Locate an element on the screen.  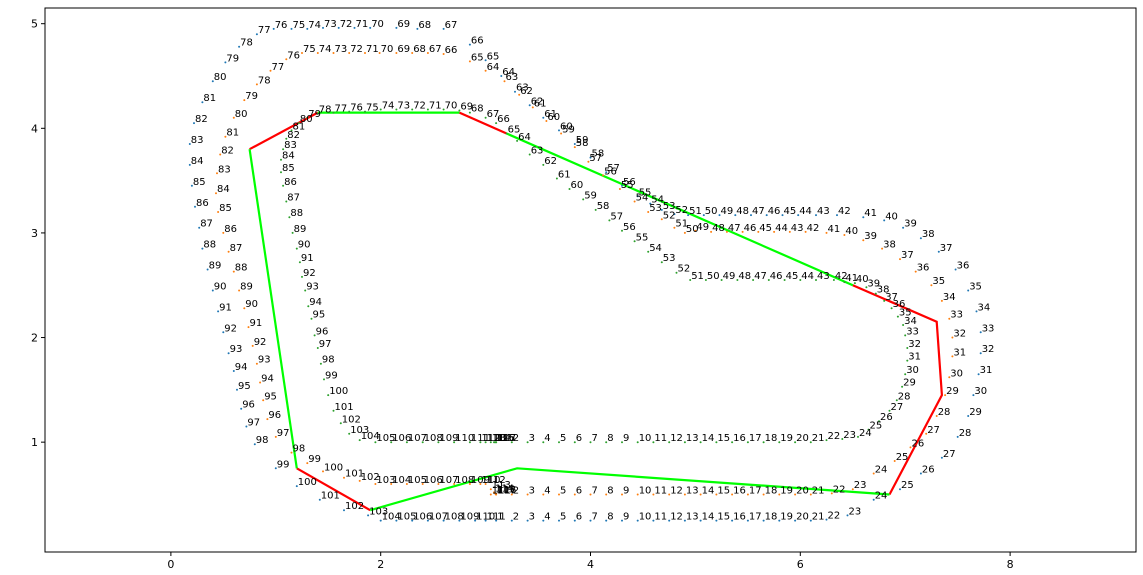
point-label: 87 is located at coordinates (293, 198).